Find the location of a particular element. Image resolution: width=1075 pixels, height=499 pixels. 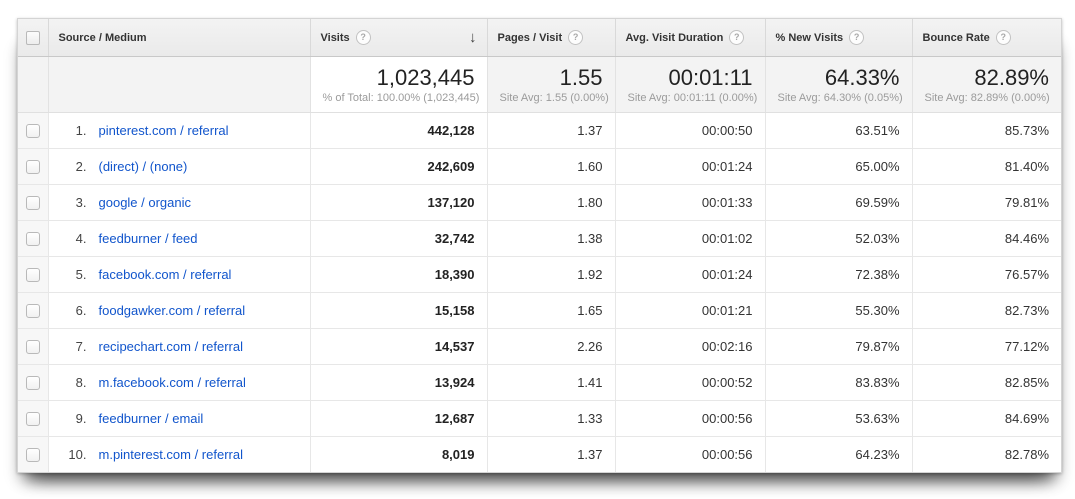

source-cell: 3. google / organic is located at coordinates (178, 202).